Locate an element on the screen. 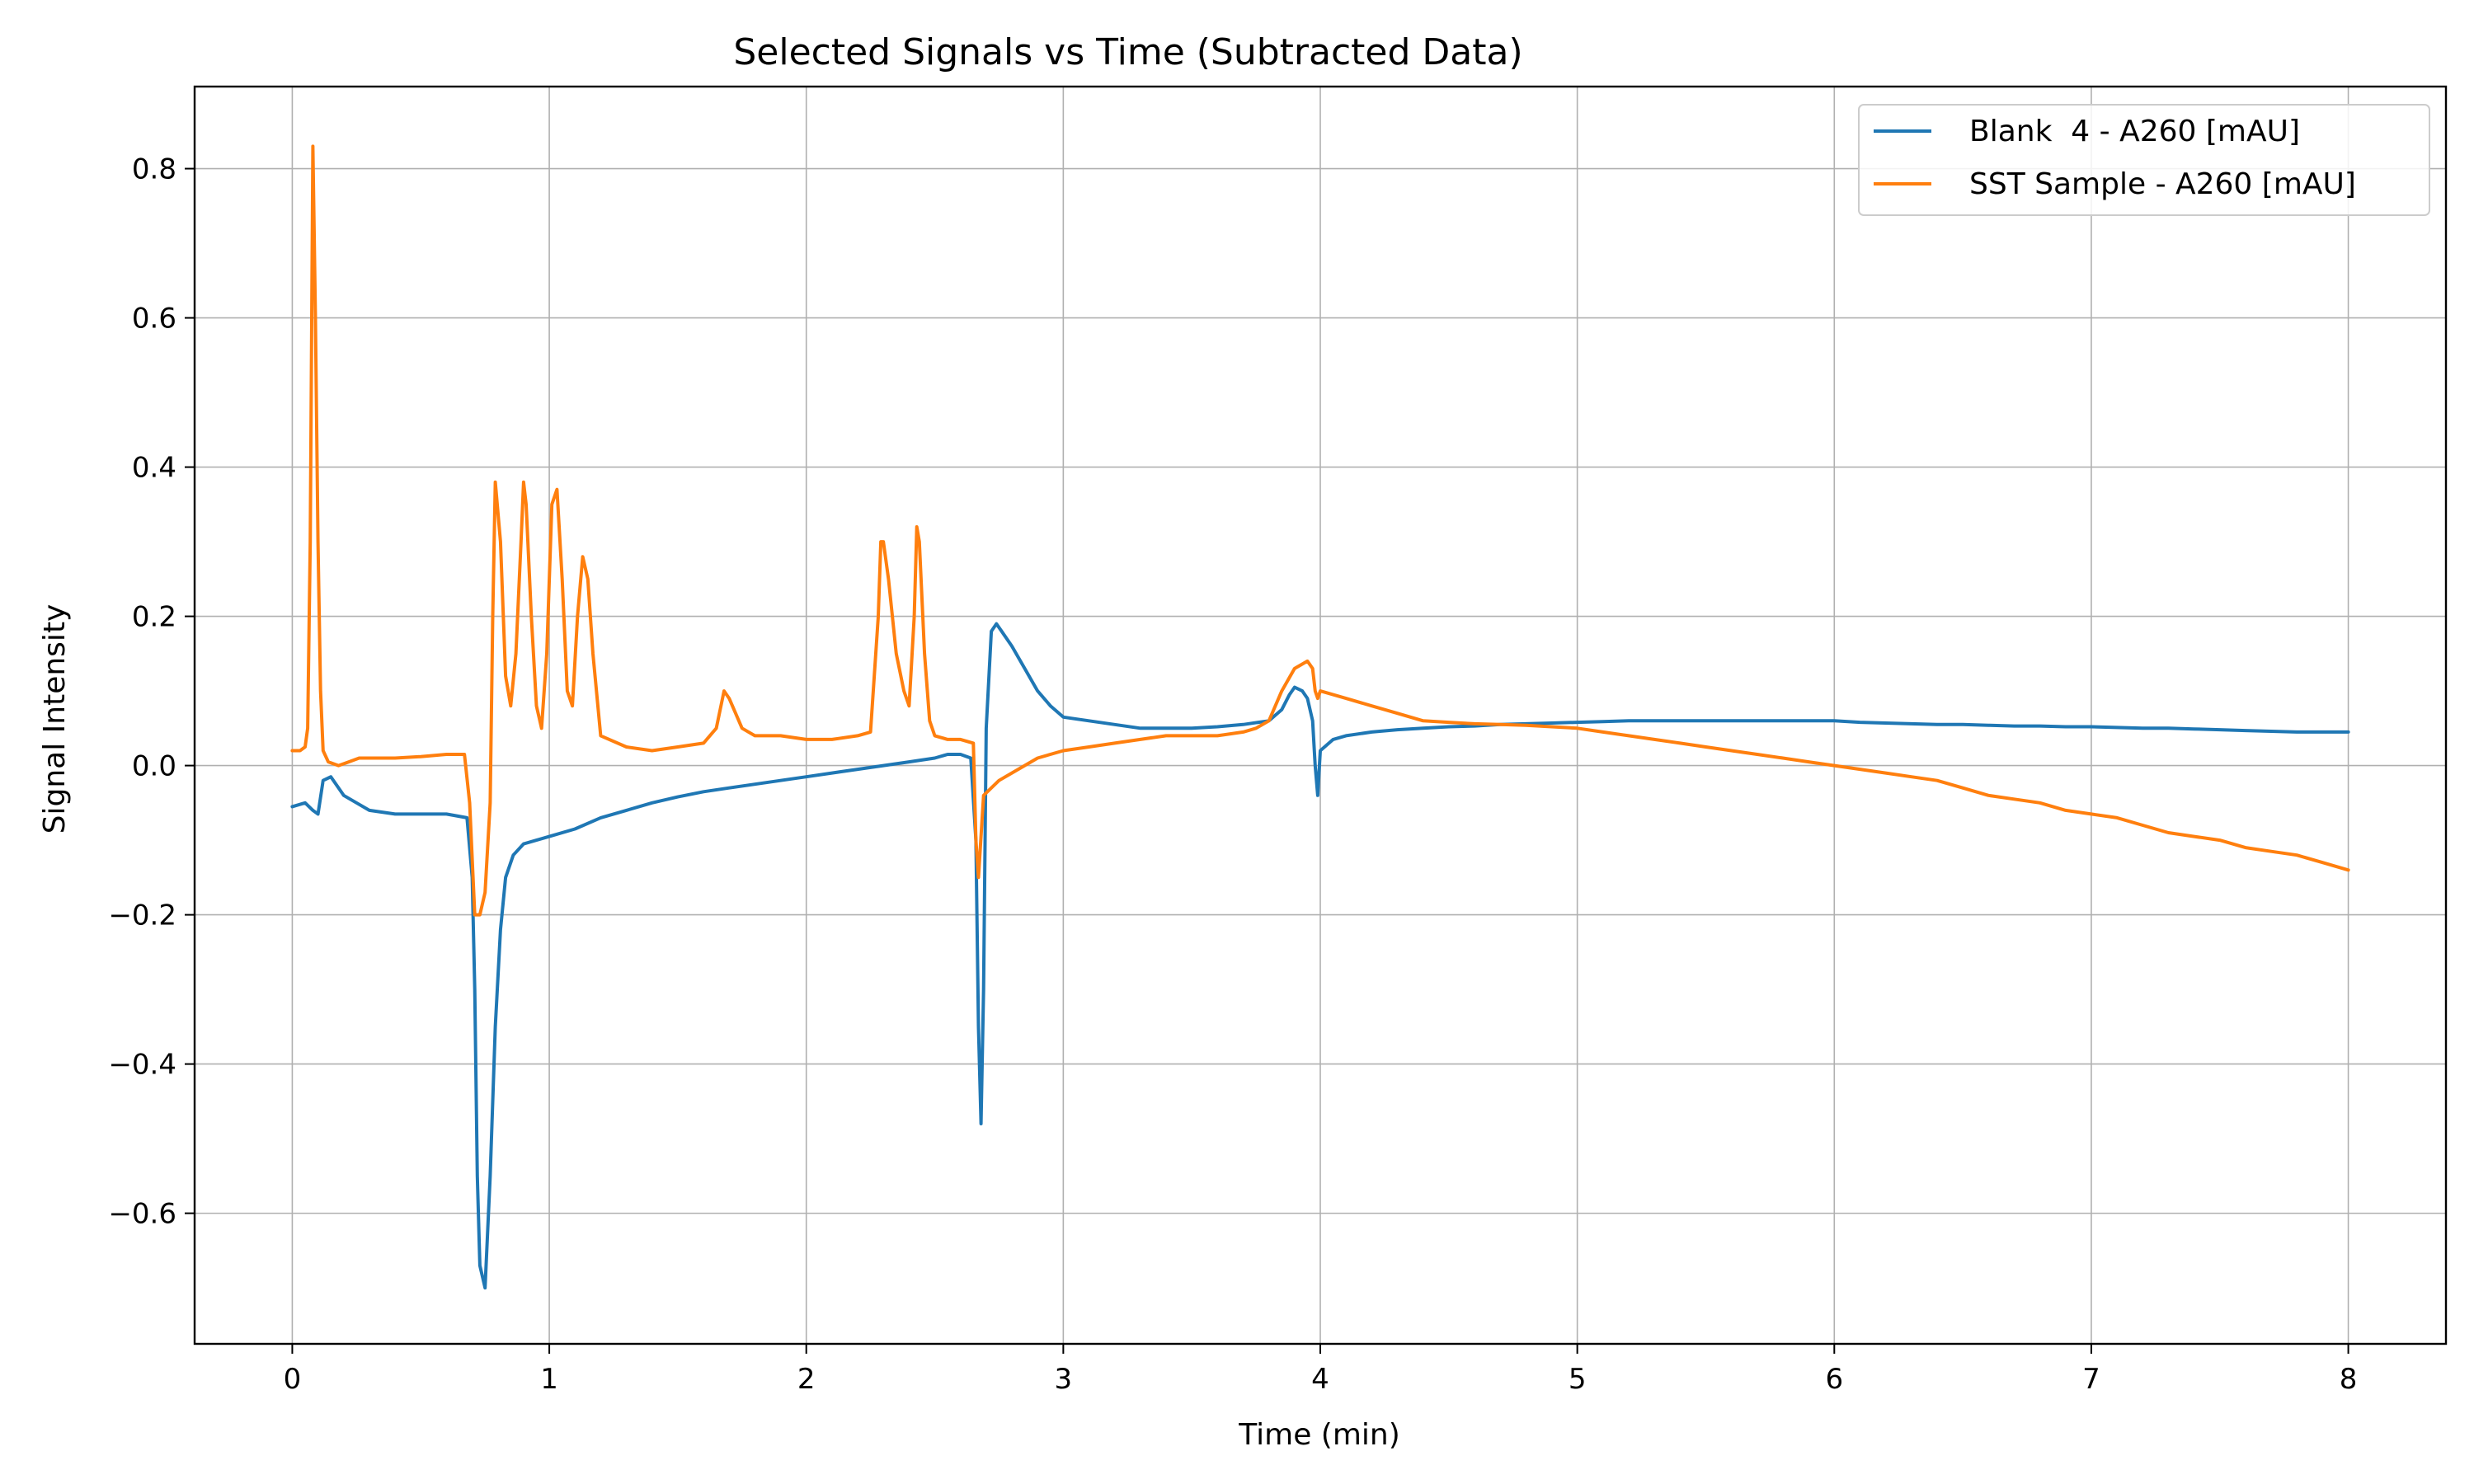 Image resolution: width=2474 pixels, height=1484 pixels. y-axis-label: Signal Intensity is located at coordinates (55, 719).